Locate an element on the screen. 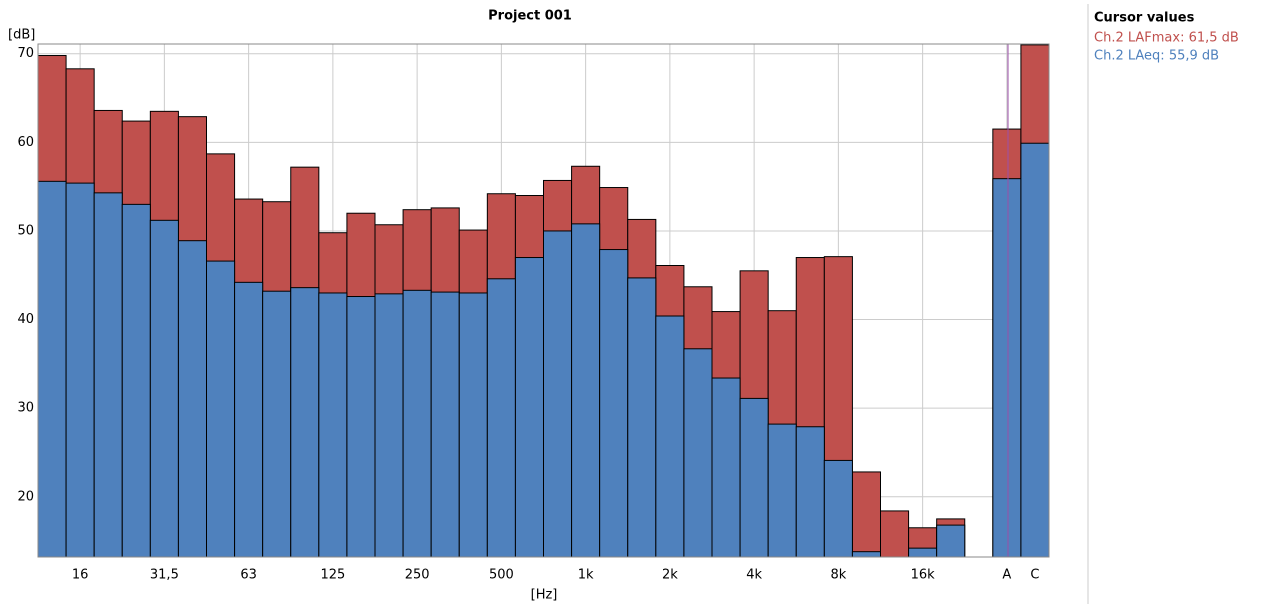  x-tick-label: C is located at coordinates (1034, 575).